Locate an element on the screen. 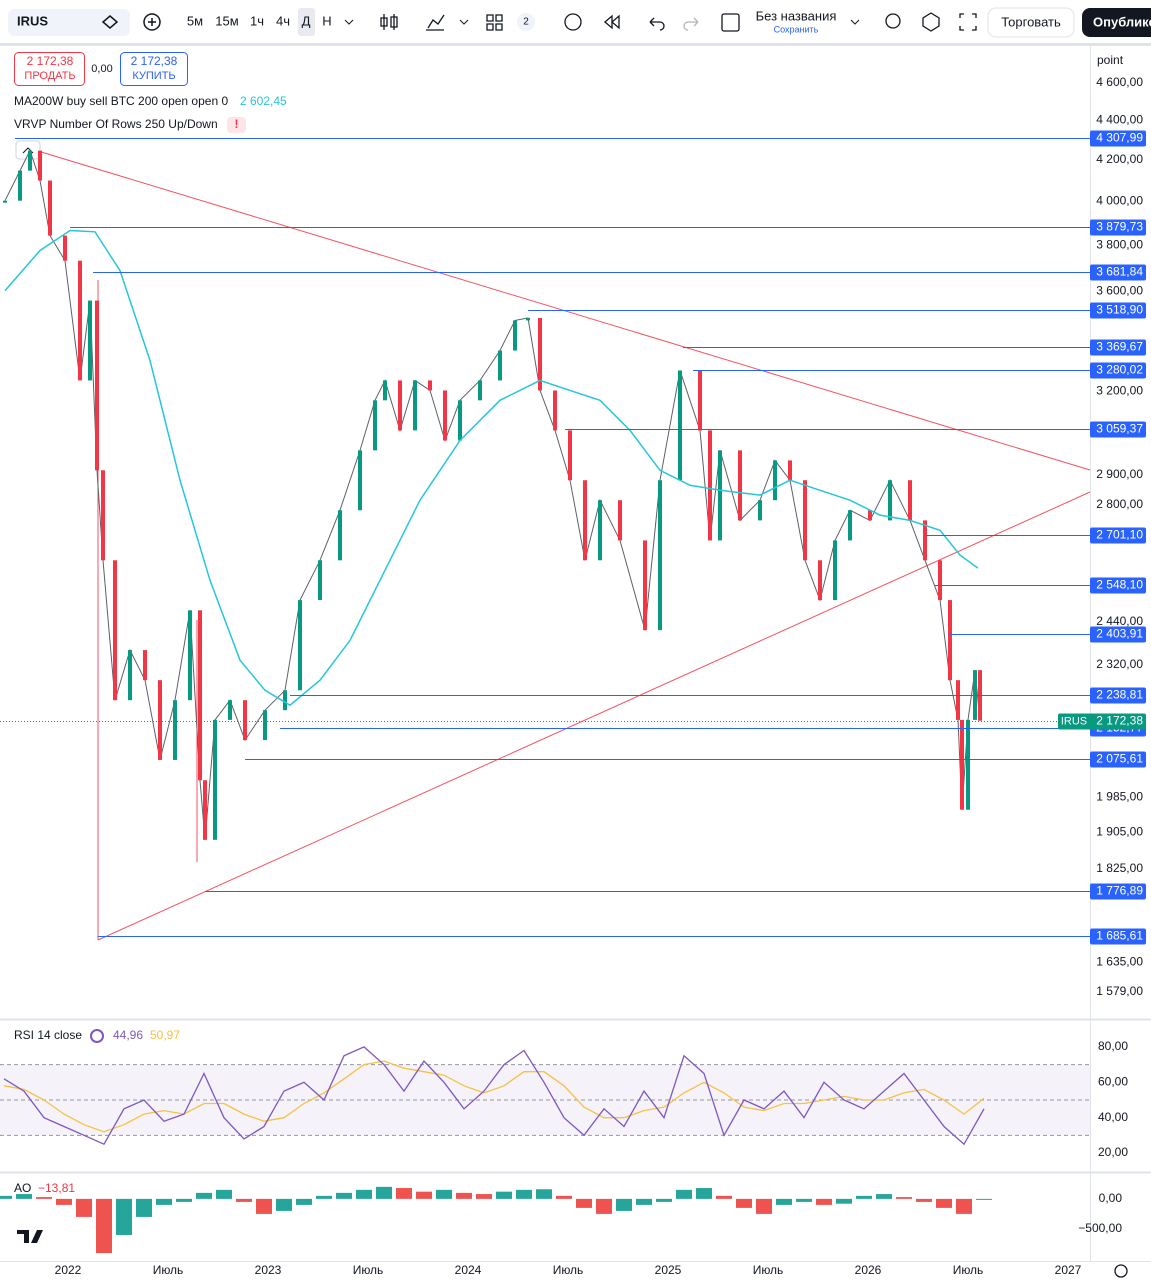 The image size is (1151, 1285). compare-button is located at coordinates (152, 22).